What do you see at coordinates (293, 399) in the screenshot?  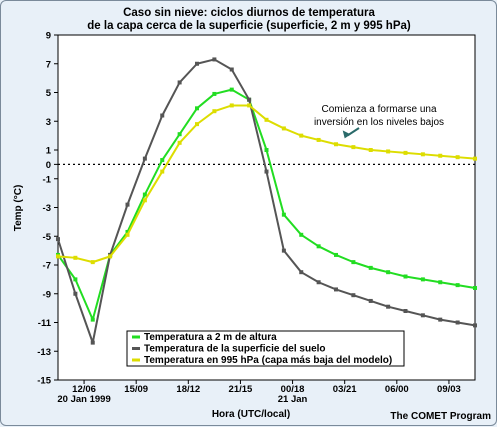 I see `x-tick-date-label: 21 Jan` at bounding box center [293, 399].